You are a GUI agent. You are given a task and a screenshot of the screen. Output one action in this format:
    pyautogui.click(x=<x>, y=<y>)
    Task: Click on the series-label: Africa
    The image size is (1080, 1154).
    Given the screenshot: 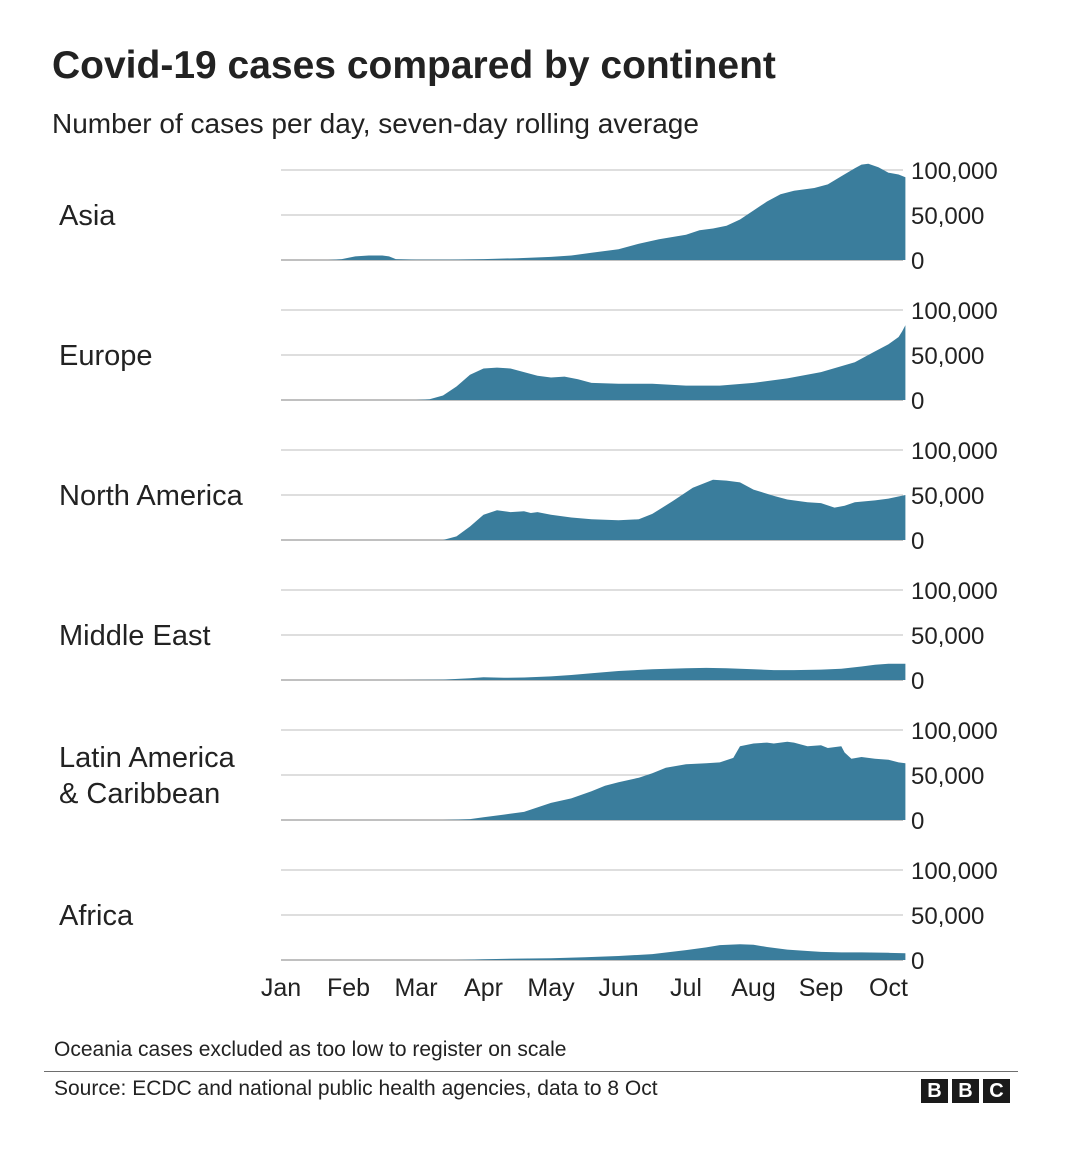 What is the action you would take?
    pyautogui.click(x=96, y=916)
    